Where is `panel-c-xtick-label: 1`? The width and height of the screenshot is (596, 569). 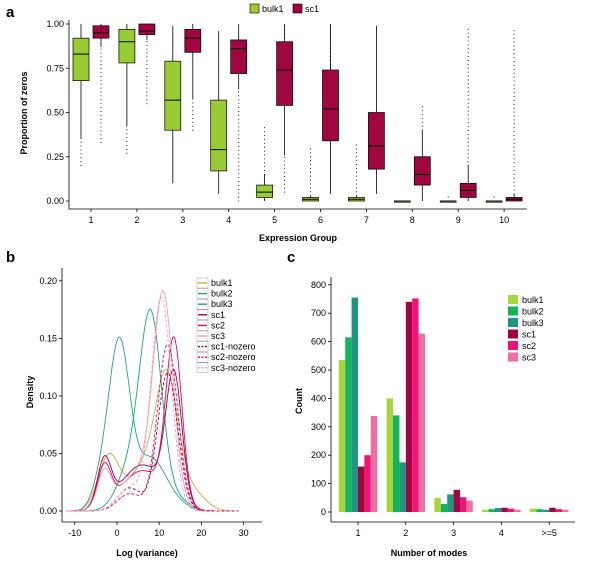
panel-c-xtick-label: 1 is located at coordinates (357, 533).